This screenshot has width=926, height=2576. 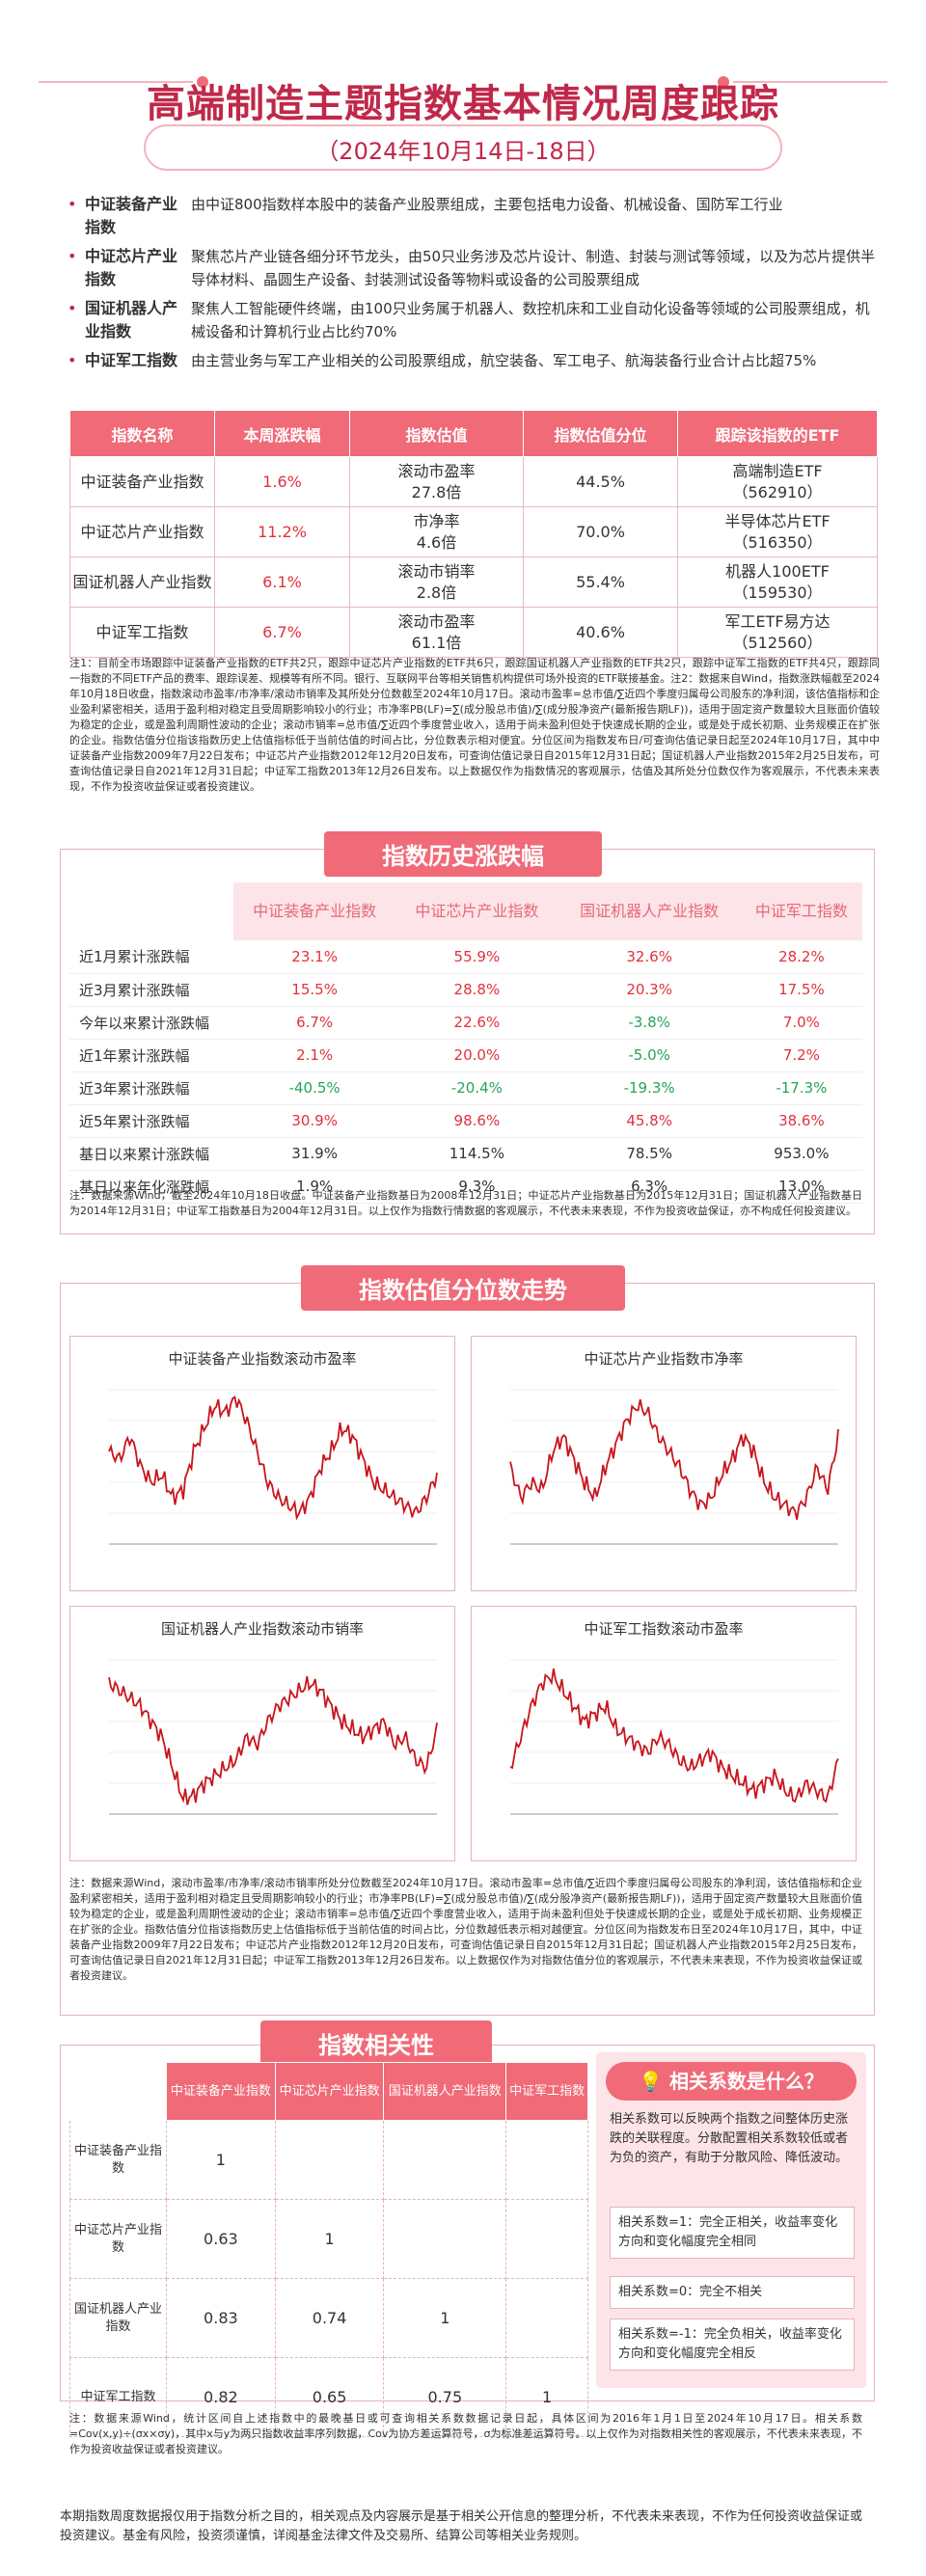 What do you see at coordinates (778, 470) in the screenshot?
I see `etf-name: 高端制造ETF` at bounding box center [778, 470].